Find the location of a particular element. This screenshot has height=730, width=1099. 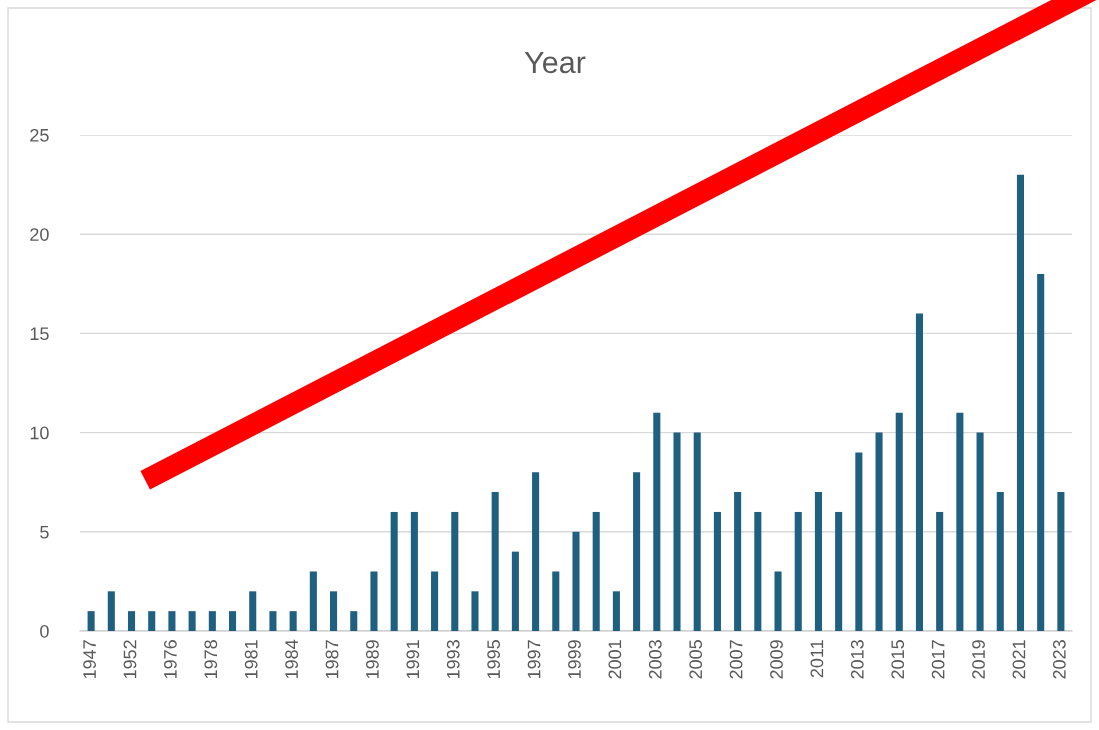

x-tick-label: 1989 is located at coordinates (372, 659).